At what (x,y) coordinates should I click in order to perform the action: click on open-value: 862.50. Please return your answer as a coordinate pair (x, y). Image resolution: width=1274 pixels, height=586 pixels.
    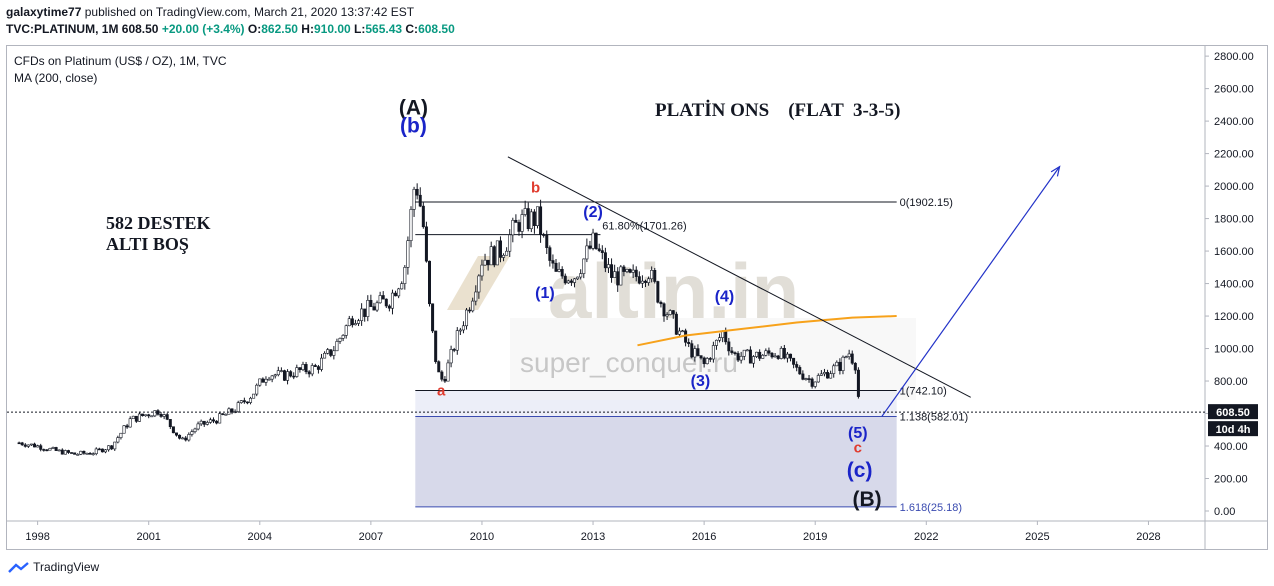
    Looking at the image, I should click on (279, 29).